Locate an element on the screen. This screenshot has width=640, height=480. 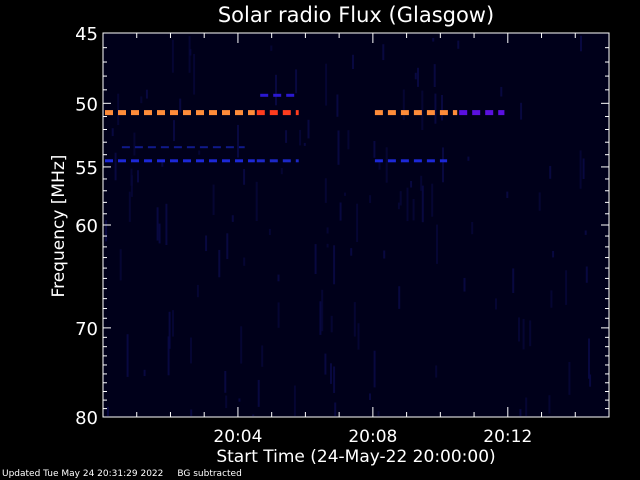
y-tick-label: 80 is located at coordinates (86, 418).